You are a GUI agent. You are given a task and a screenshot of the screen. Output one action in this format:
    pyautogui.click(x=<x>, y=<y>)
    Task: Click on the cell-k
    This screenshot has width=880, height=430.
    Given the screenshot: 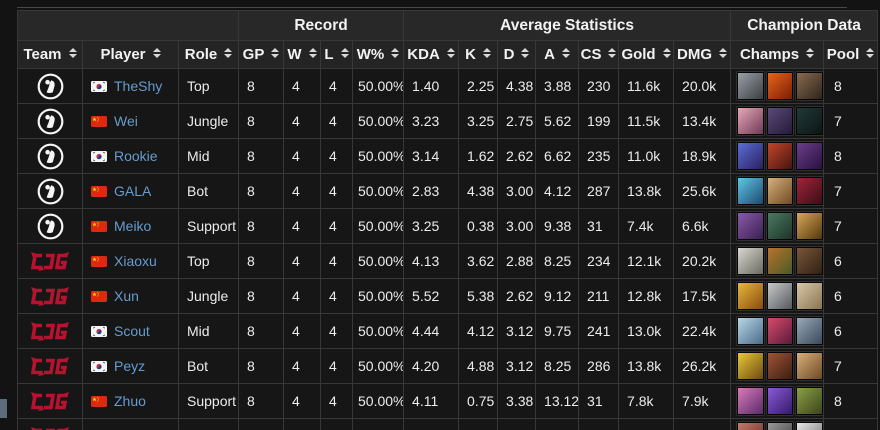 What is the action you would take?
    pyautogui.click(x=478, y=424)
    